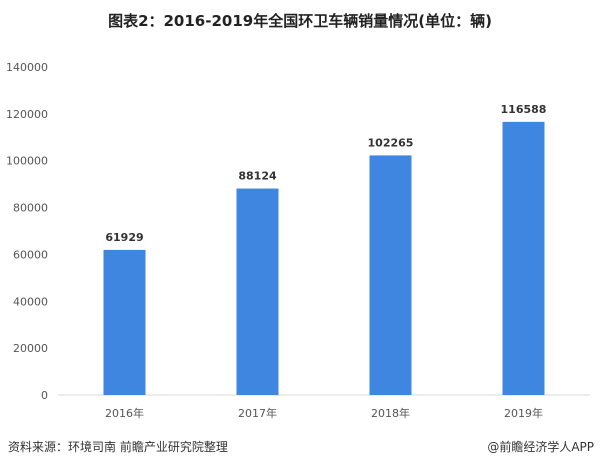 The height and width of the screenshot is (469, 600). What do you see at coordinates (391, 142) in the screenshot?
I see `data-label: 102265` at bounding box center [391, 142].